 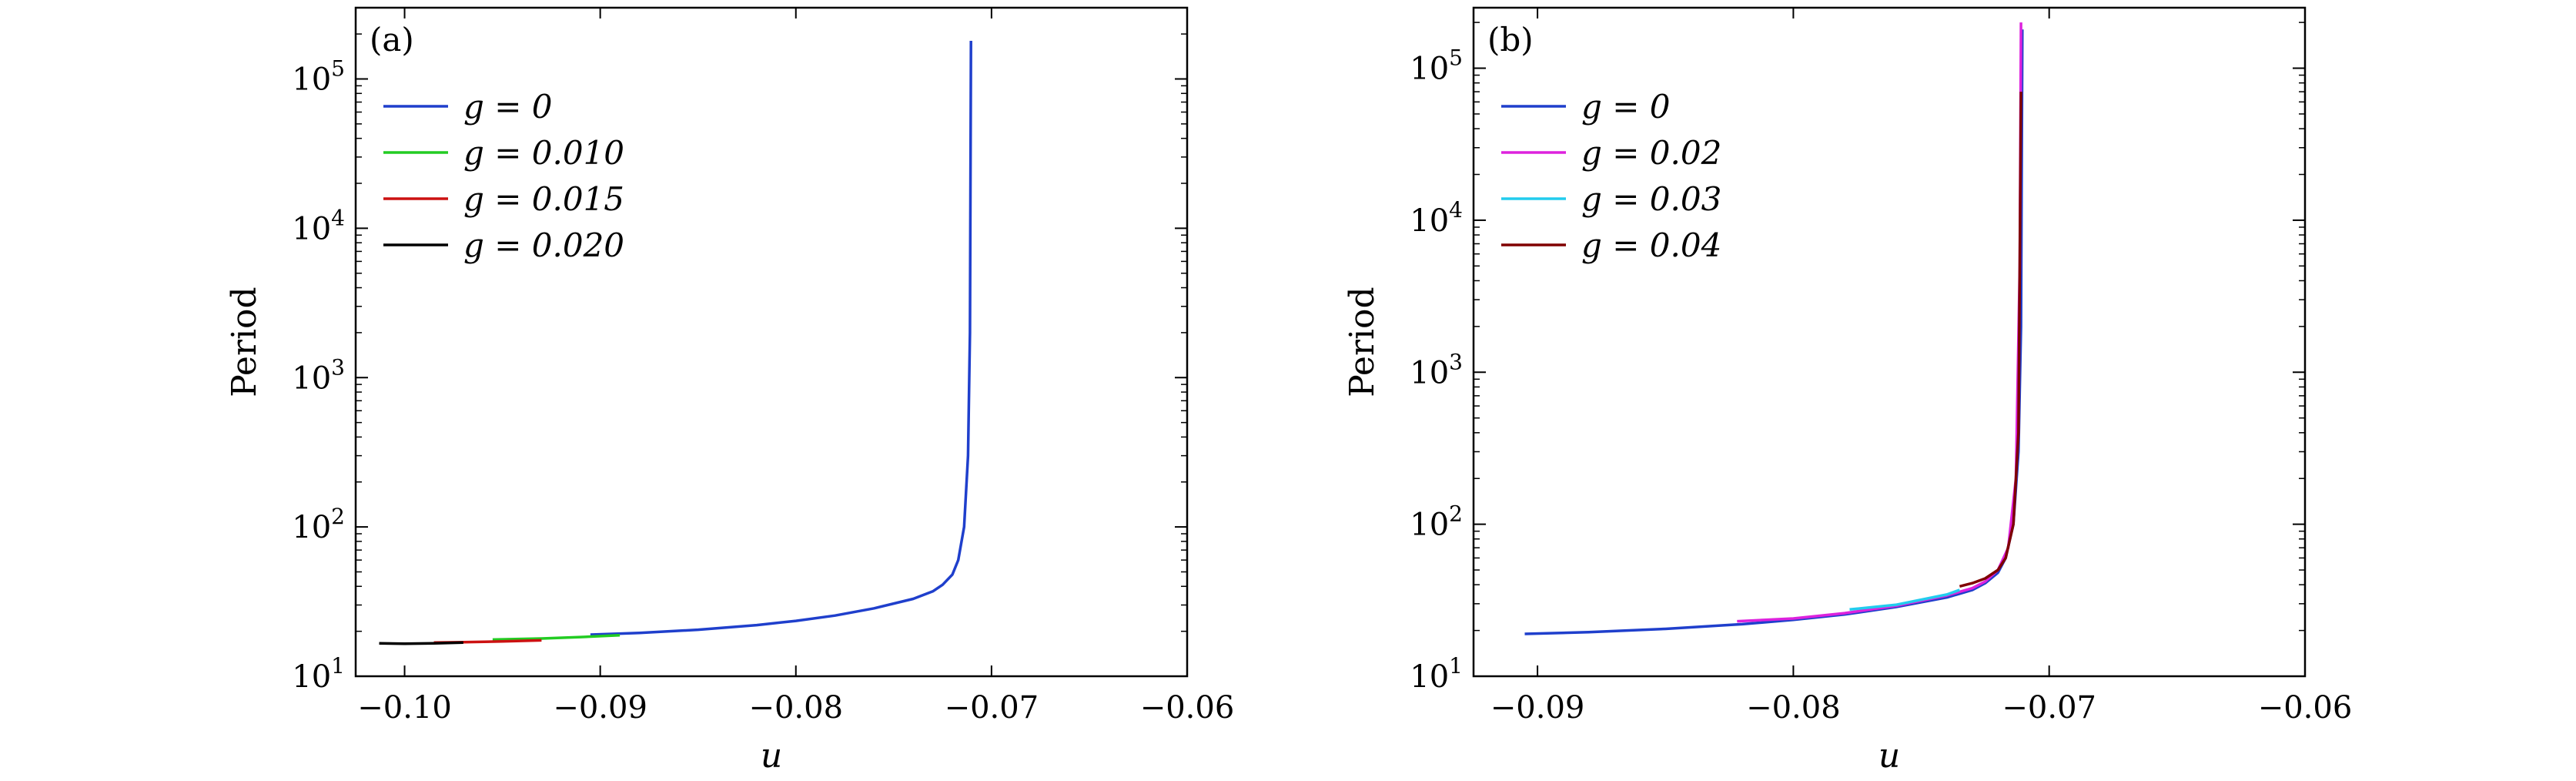 What do you see at coordinates (1511, 40) in the screenshot?
I see `panel-label: (b)` at bounding box center [1511, 40].